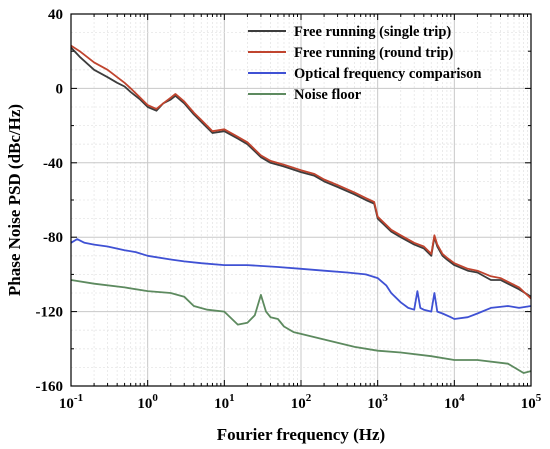 This screenshot has height=449, width=550. What do you see at coordinates (328, 95) in the screenshot?
I see `legend-label: Noise floor` at bounding box center [328, 95].